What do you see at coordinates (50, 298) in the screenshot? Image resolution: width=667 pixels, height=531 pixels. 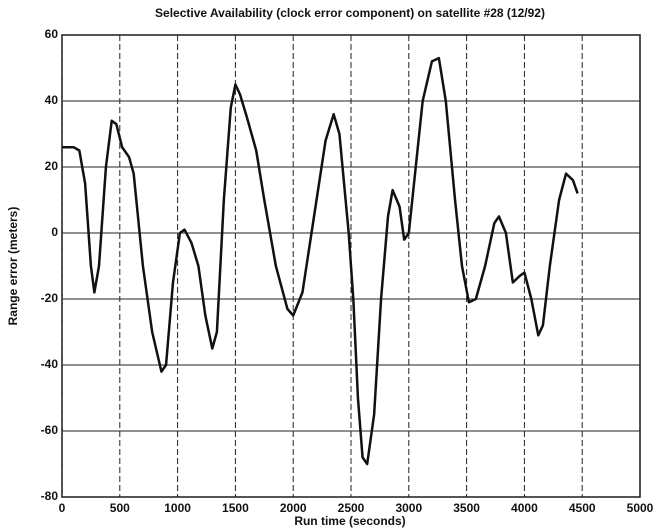 I see `y-tick-label: -20` at bounding box center [50, 298].